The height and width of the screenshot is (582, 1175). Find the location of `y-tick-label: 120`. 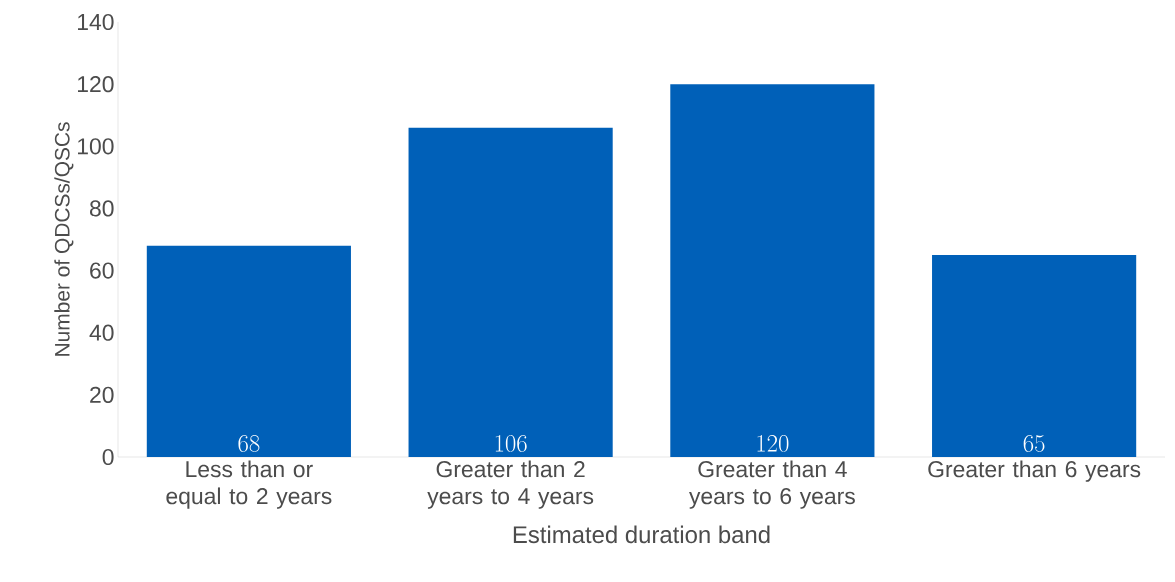

y-tick-label: 120 is located at coordinates (96, 84).